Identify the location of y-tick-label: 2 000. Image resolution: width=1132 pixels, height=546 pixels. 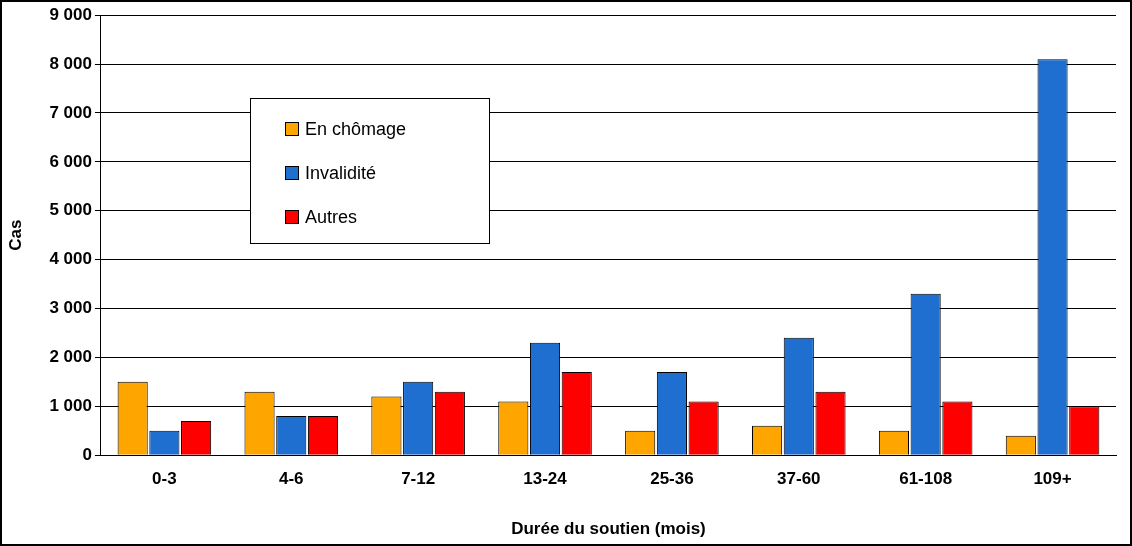
(70, 357).